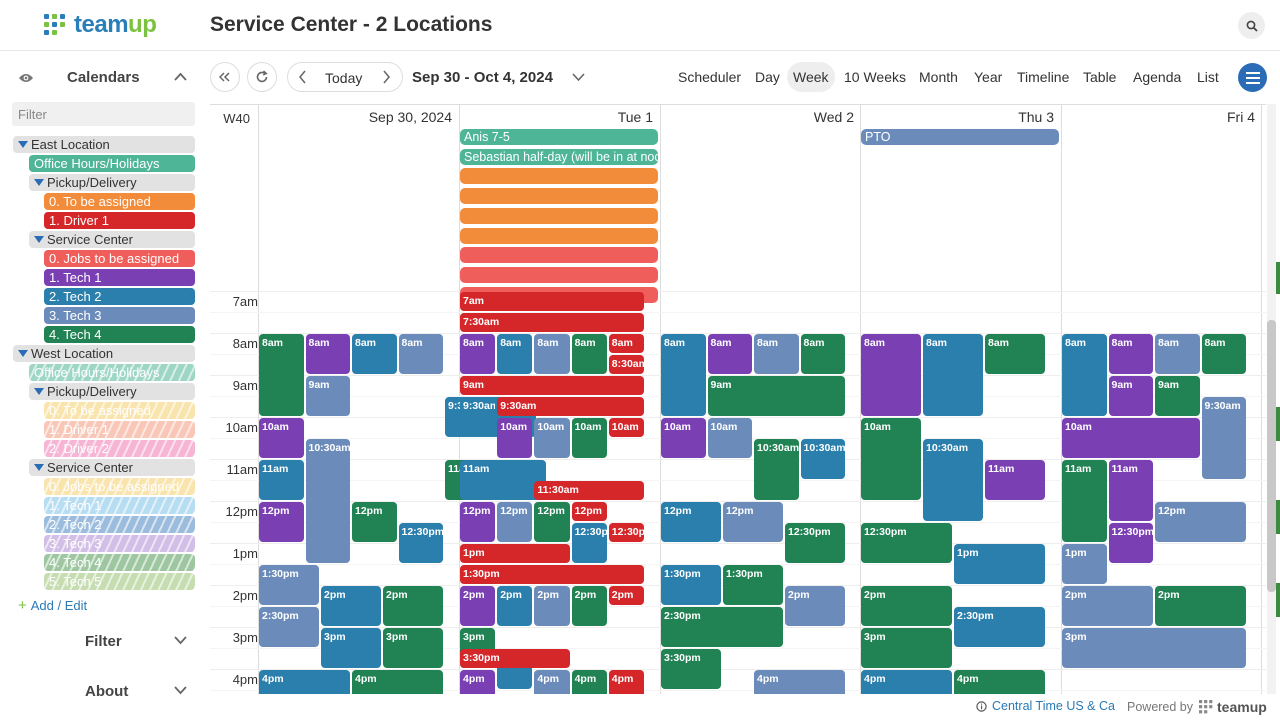  What do you see at coordinates (559, 156) in the screenshot?
I see `all-day-event: Sebastian half-day (will be in at noon)` at bounding box center [559, 156].